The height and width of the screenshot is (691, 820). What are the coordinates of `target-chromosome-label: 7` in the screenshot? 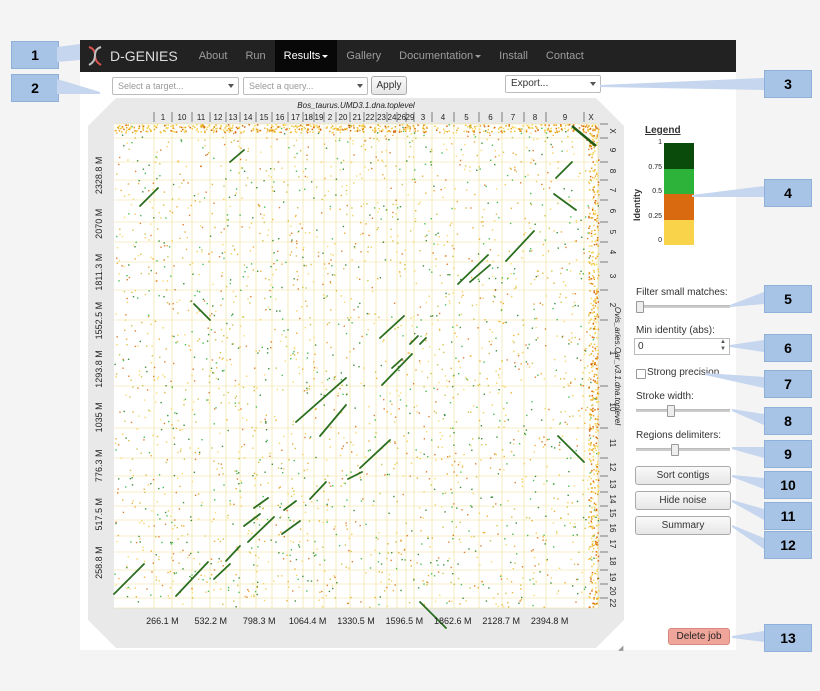 It's located at (513, 117).